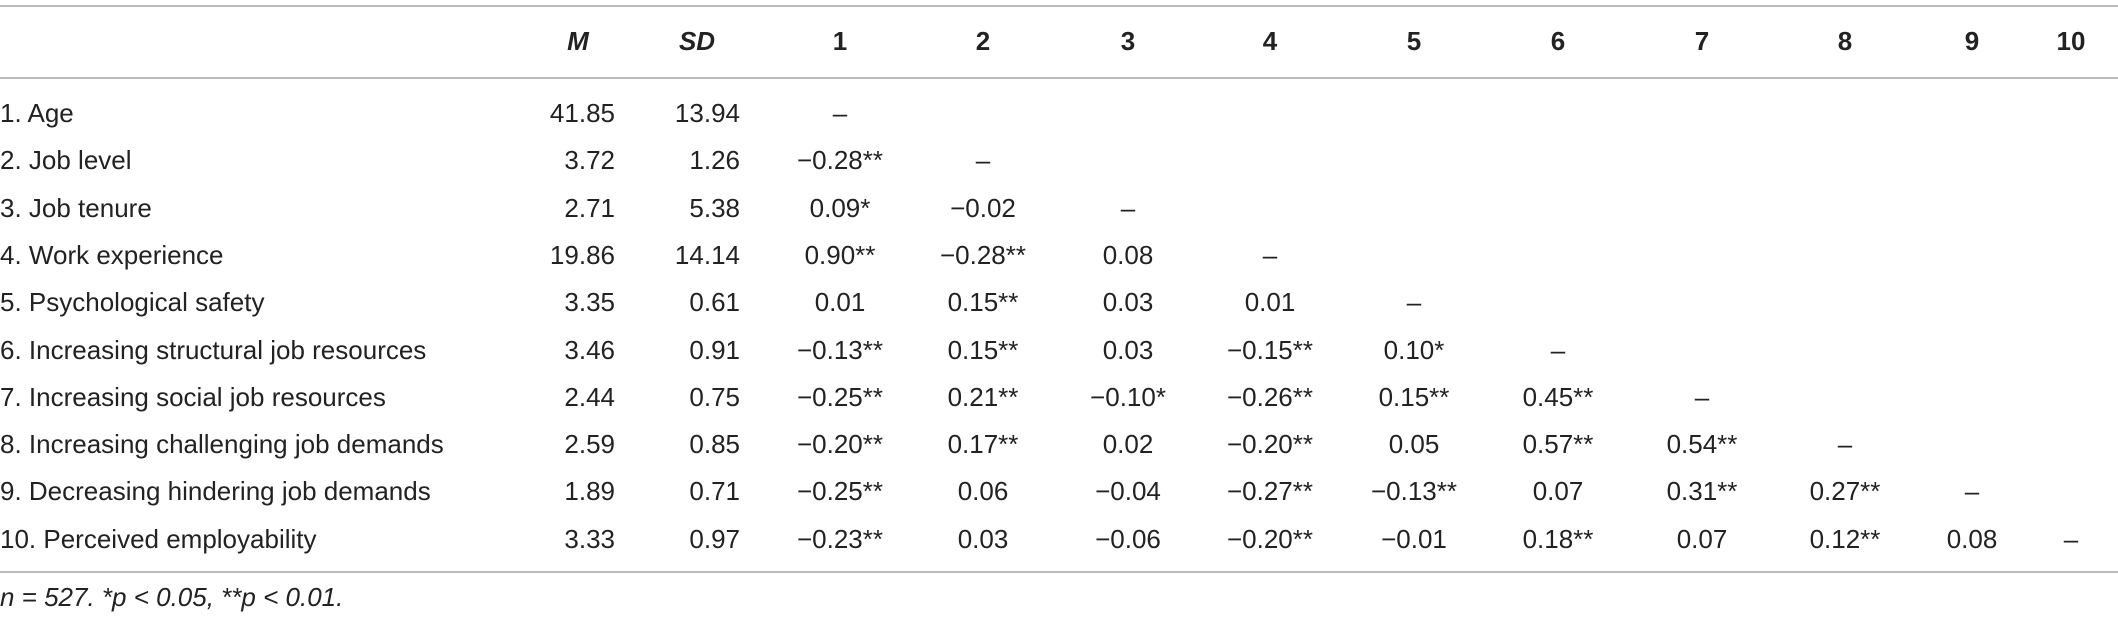  What do you see at coordinates (172, 597) in the screenshot?
I see `footnote: n = 527. *p < 0.05, **p < 0.01.` at bounding box center [172, 597].